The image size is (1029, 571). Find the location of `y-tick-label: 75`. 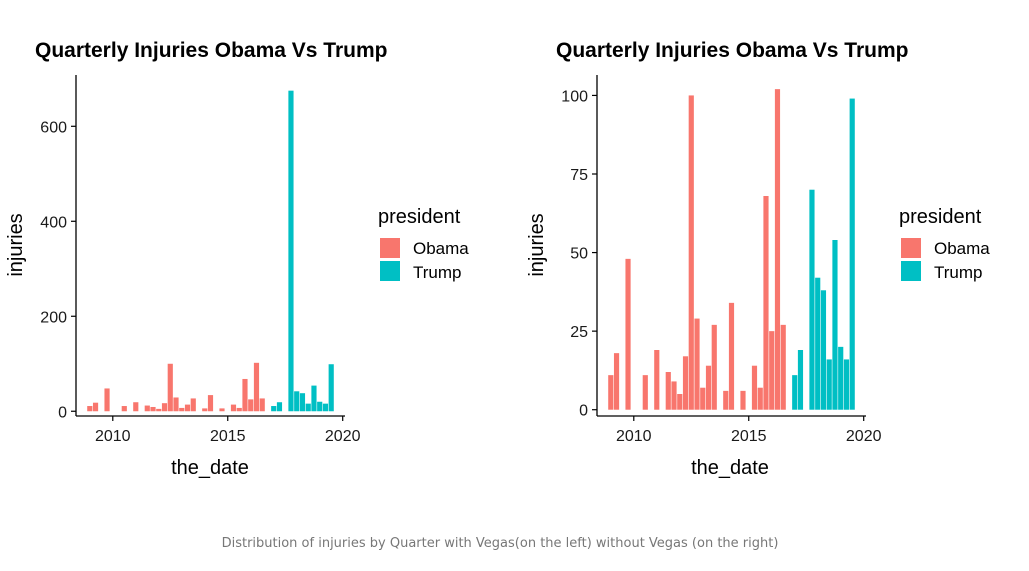

y-tick-label: 75 is located at coordinates (579, 175).